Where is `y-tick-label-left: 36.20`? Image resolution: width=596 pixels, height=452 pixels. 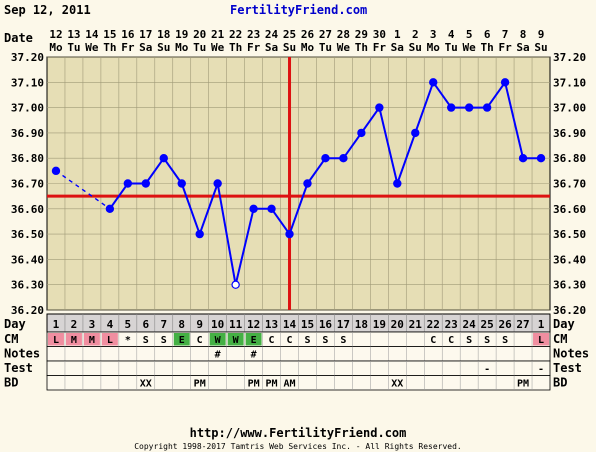 y-tick-label-left: 36.20 is located at coordinates (27, 310).